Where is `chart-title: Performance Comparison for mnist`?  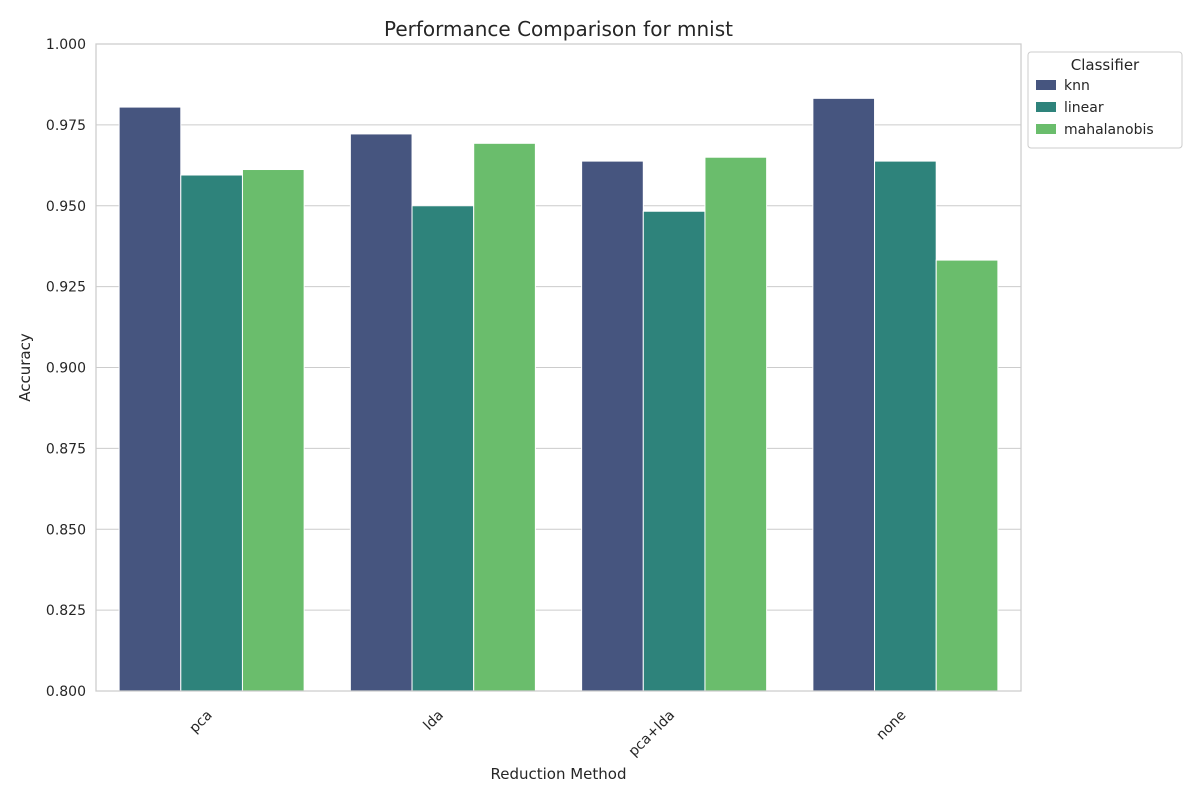 chart-title: Performance Comparison for mnist is located at coordinates (558, 29).